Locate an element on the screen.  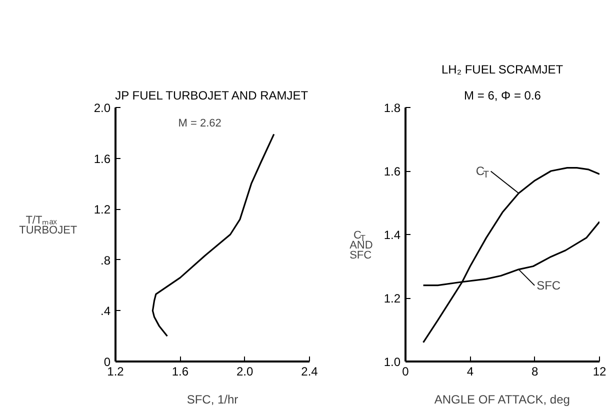
x-tick-label: 1.6 is located at coordinates (180, 371).